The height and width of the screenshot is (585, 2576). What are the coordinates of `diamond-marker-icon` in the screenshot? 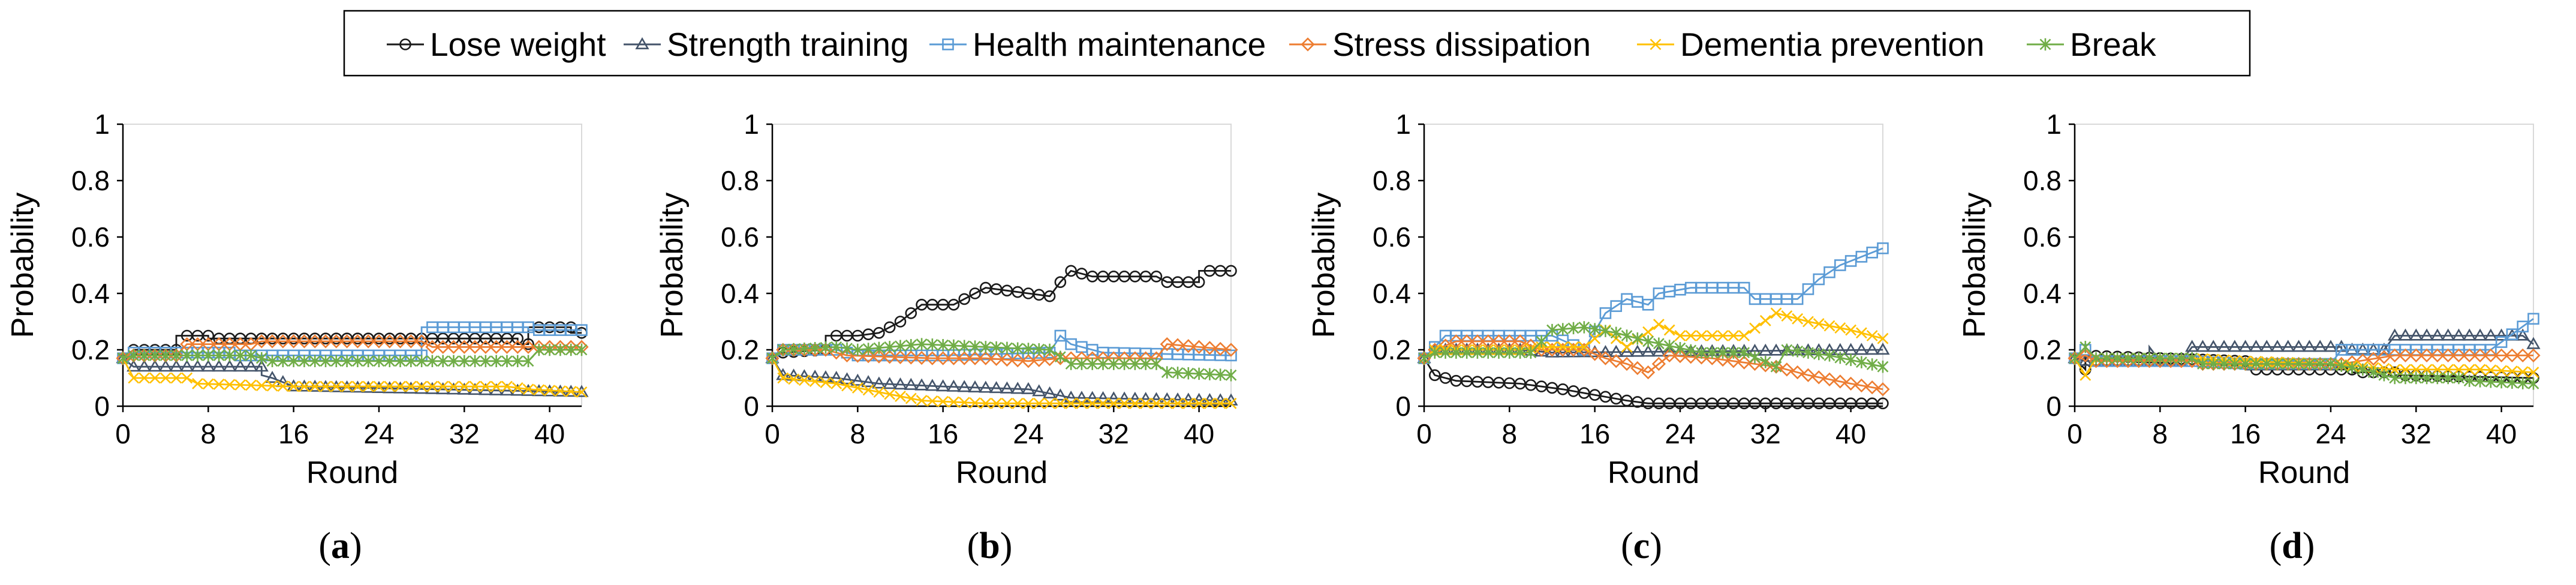 It's located at (1308, 44).